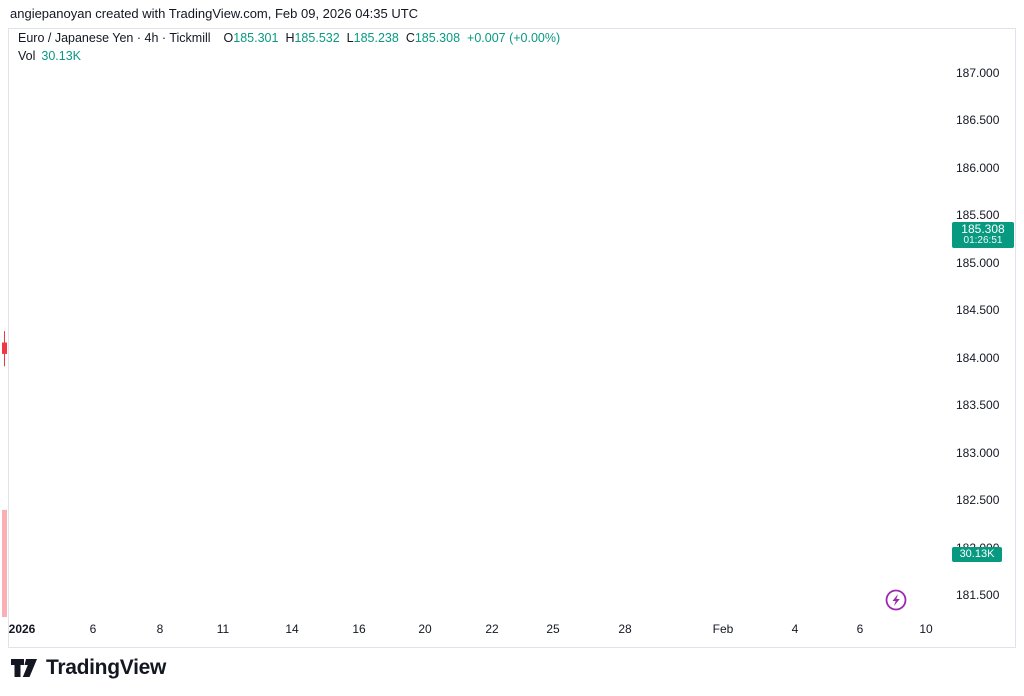  What do you see at coordinates (723, 629) in the screenshot?
I see `time-axis-label: Feb` at bounding box center [723, 629].